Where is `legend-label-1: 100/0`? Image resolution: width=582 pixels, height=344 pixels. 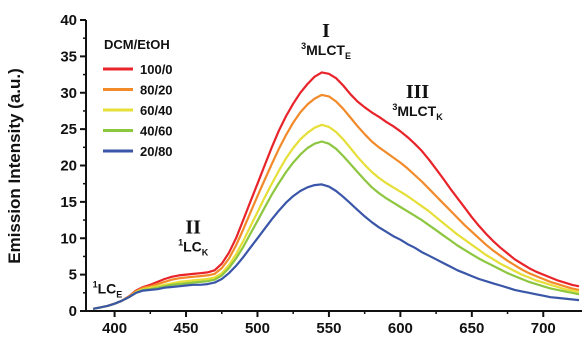 legend-label-1: 100/0 is located at coordinates (156, 69).